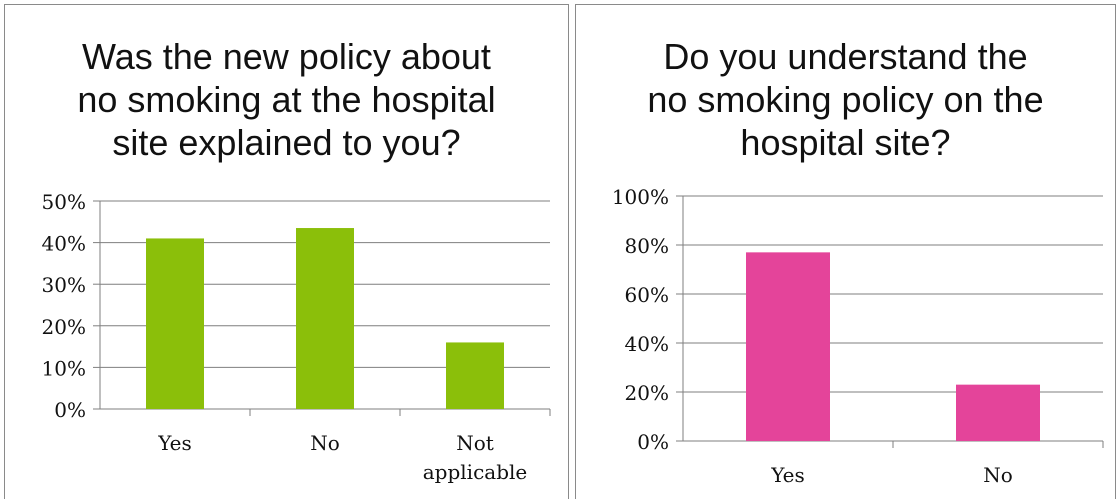 The height and width of the screenshot is (500, 1120). What do you see at coordinates (64, 285) in the screenshot?
I see `y-tick-label: 30%` at bounding box center [64, 285].